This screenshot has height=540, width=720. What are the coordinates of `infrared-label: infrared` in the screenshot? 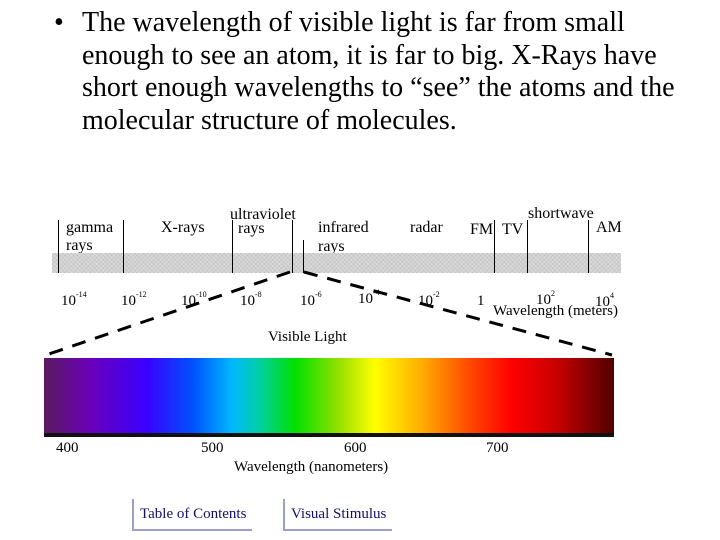 It's located at (343, 227).